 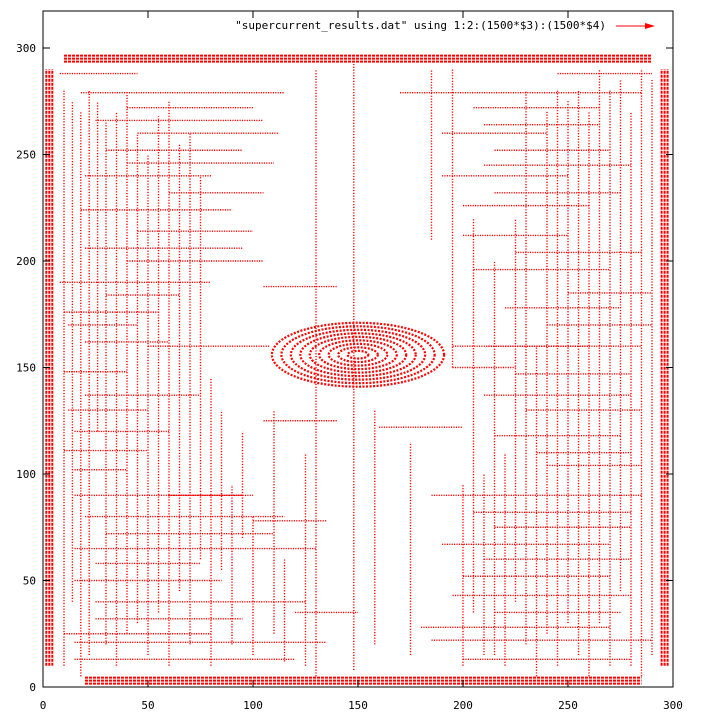 I want to click on legend-arrow-head, so click(x=650, y=26).